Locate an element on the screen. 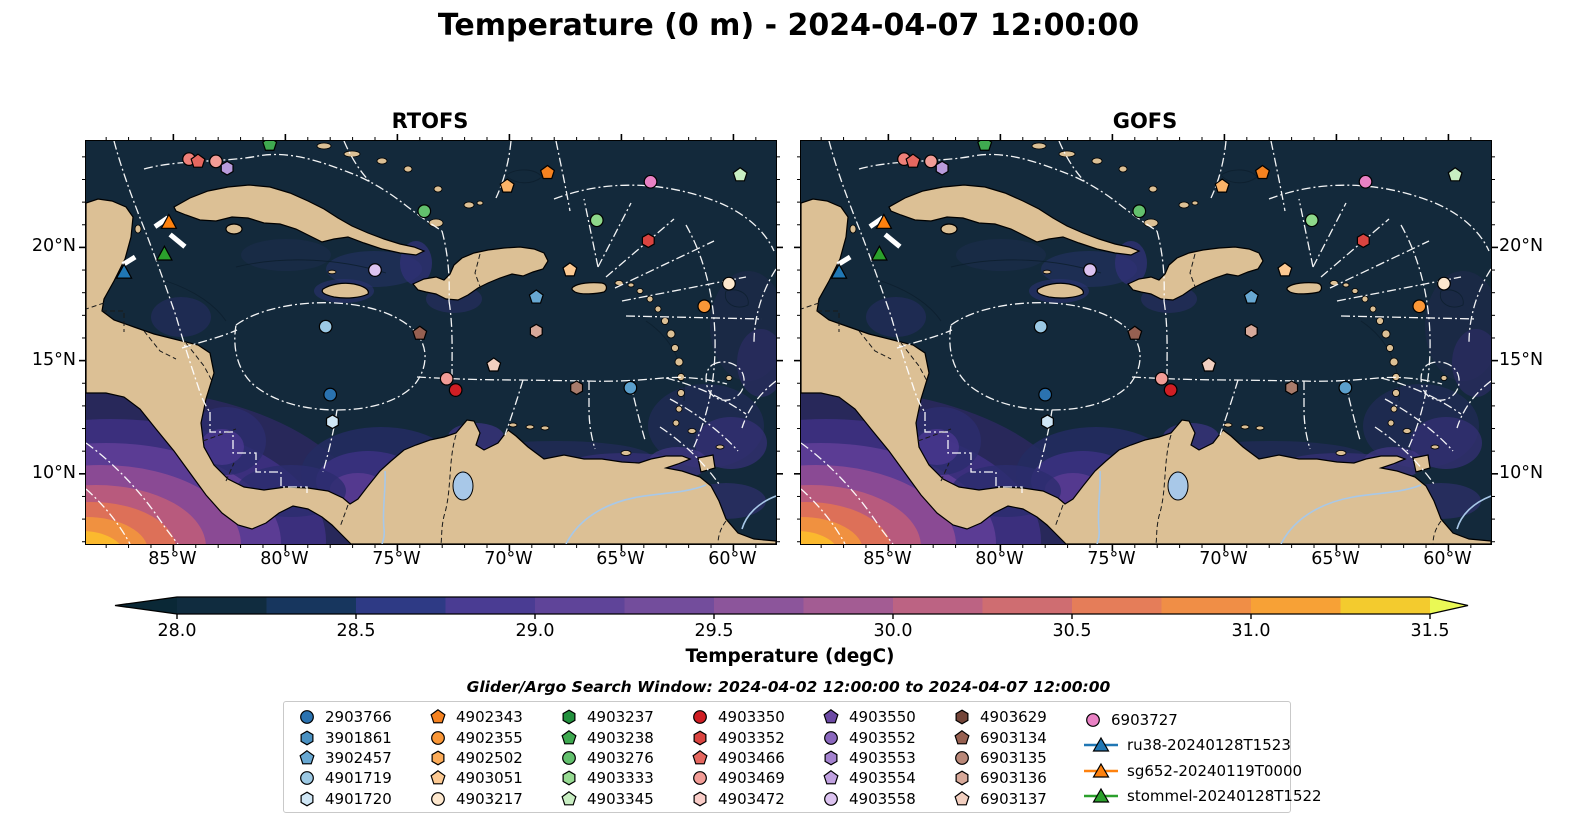 The image size is (1577, 828). legend-item: 6903134 is located at coordinates (1018, 737).